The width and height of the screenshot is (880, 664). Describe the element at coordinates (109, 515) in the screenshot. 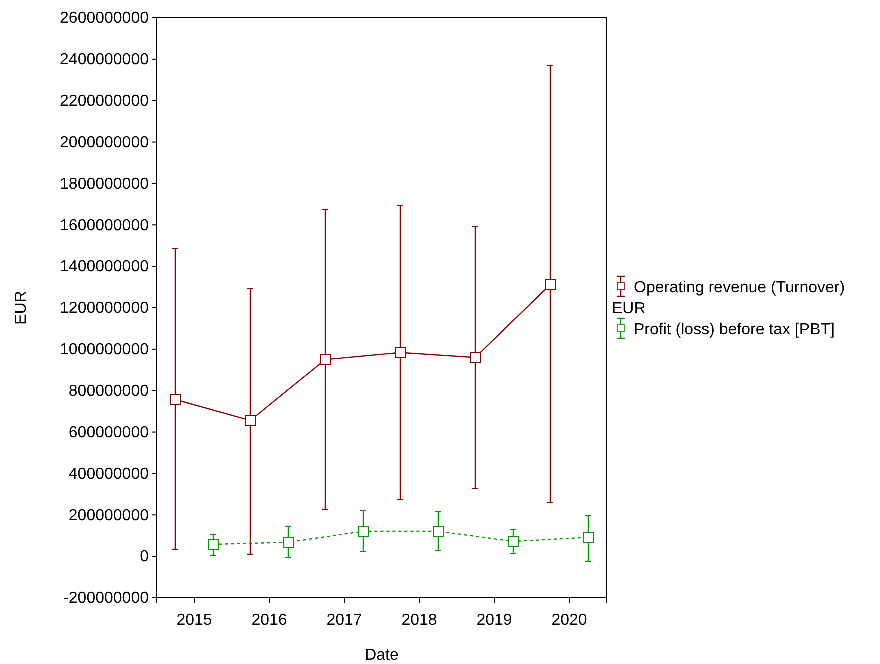

I see `y-tick-label: 200000000` at that location.